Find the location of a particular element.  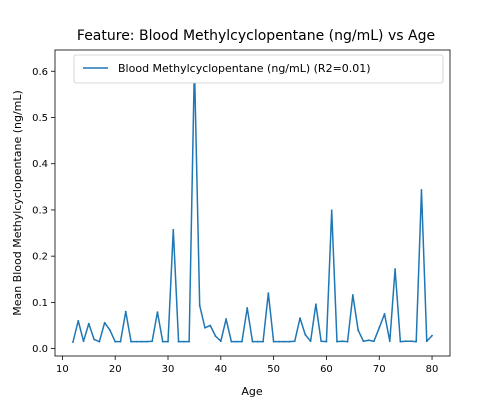

y-tick-label: 0.2 is located at coordinates (40, 257).